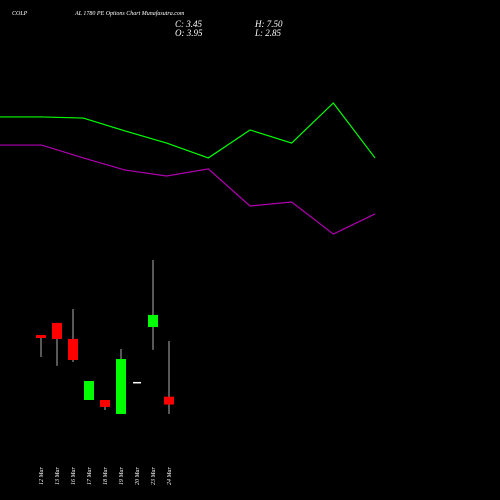  What do you see at coordinates (58, 476) in the screenshot?
I see `x-tick-label: 13 Mar` at bounding box center [58, 476].